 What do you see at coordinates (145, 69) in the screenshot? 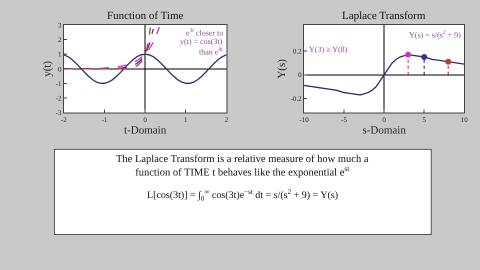
I see `line-series` at bounding box center [145, 69].